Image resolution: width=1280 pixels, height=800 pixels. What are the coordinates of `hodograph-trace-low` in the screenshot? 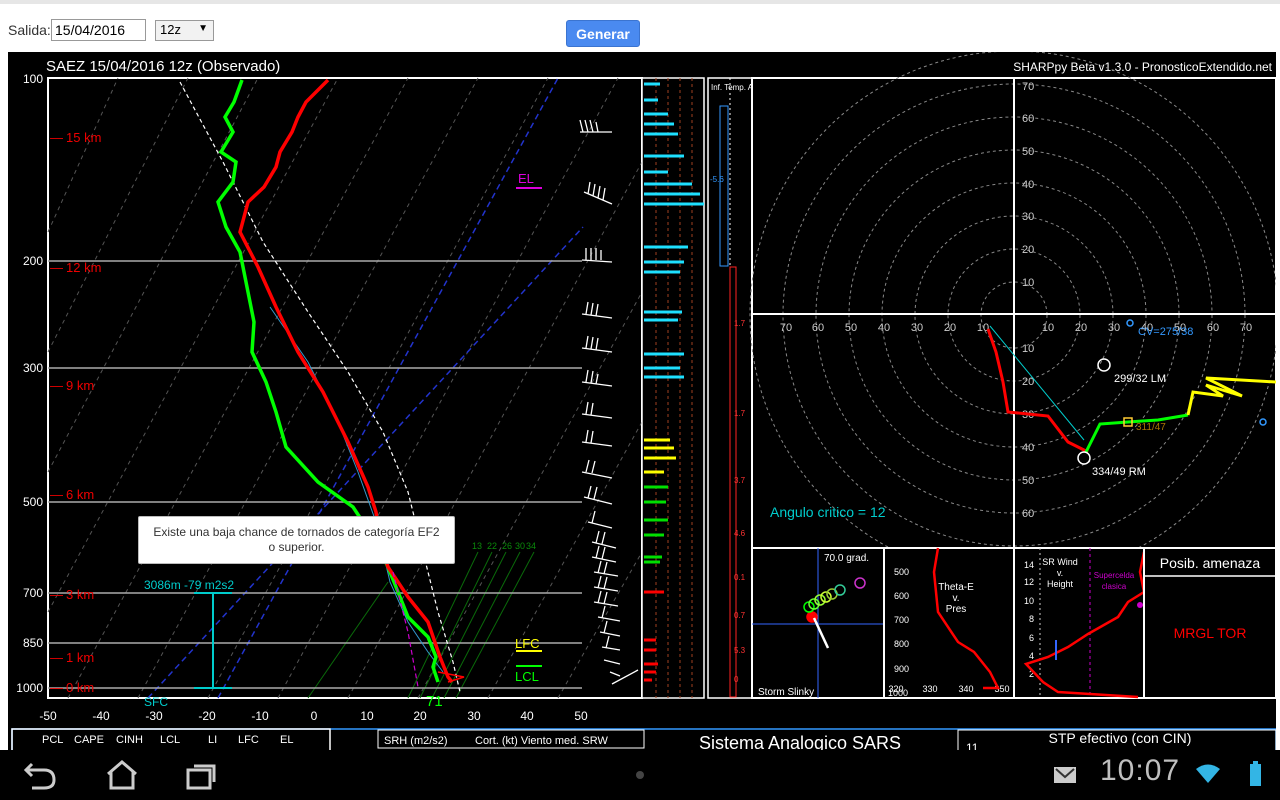 It's located at (1037, 391).